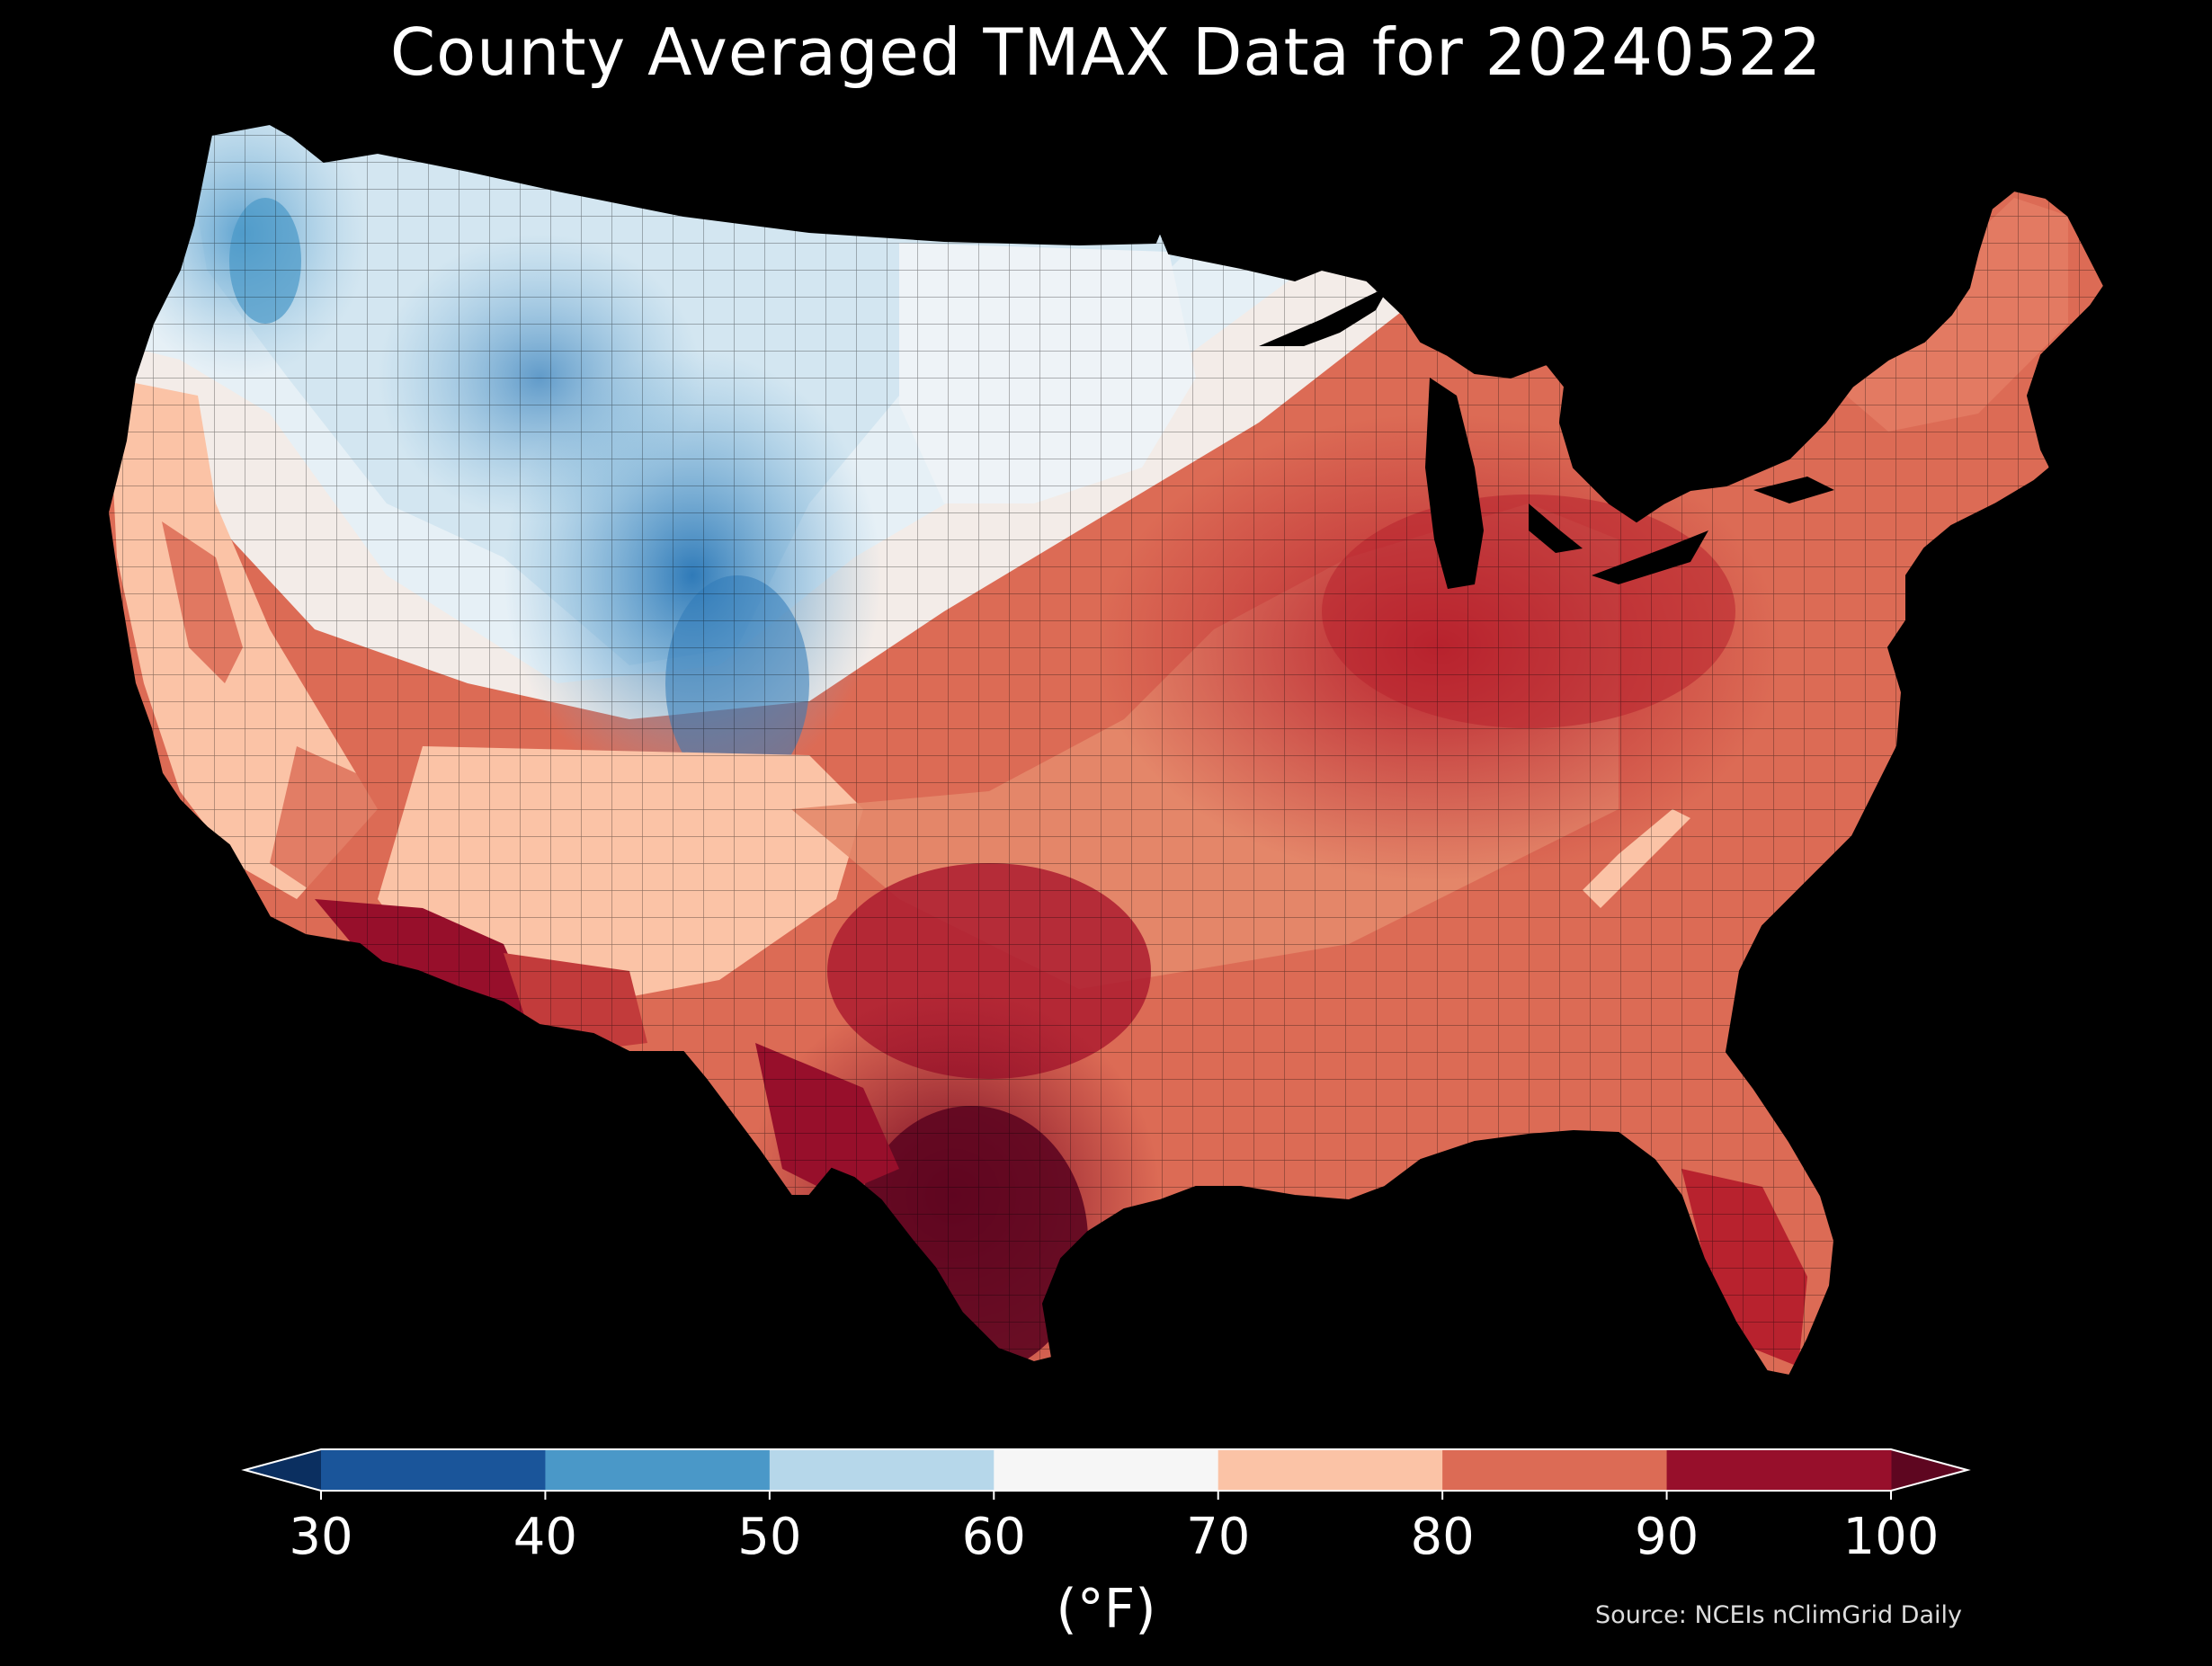 The height and width of the screenshot is (1666, 2212). I want to click on colorbar-over-extension, so click(1929, 1470).